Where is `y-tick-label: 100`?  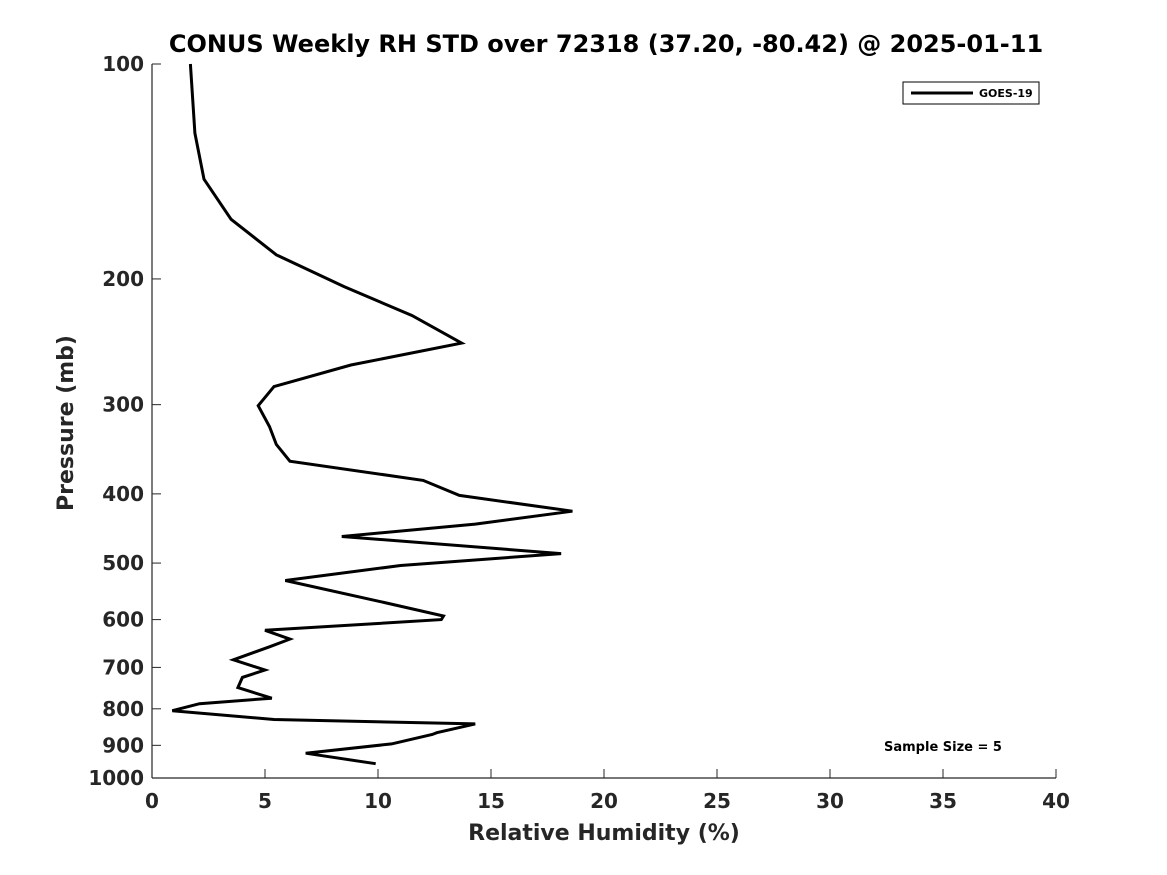
y-tick-label: 100 is located at coordinates (123, 64).